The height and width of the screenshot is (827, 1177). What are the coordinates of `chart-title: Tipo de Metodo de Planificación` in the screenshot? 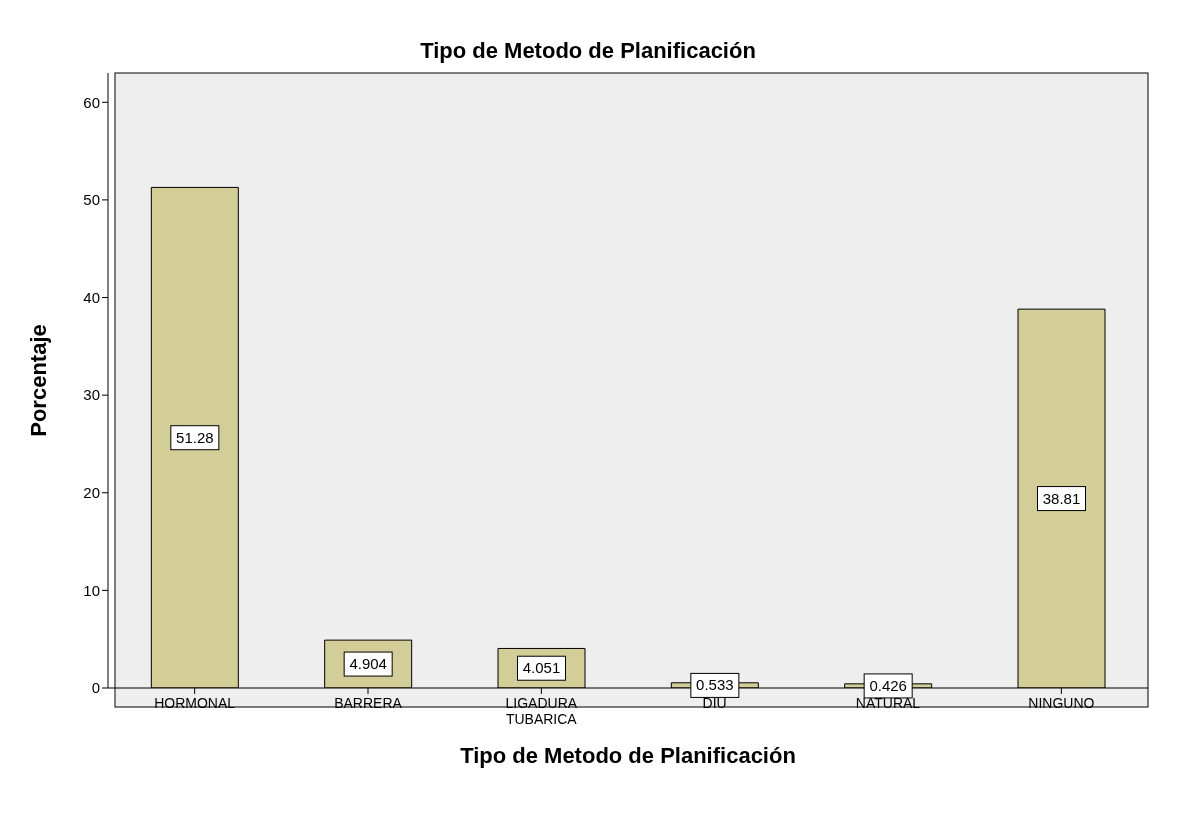 It's located at (588, 51).